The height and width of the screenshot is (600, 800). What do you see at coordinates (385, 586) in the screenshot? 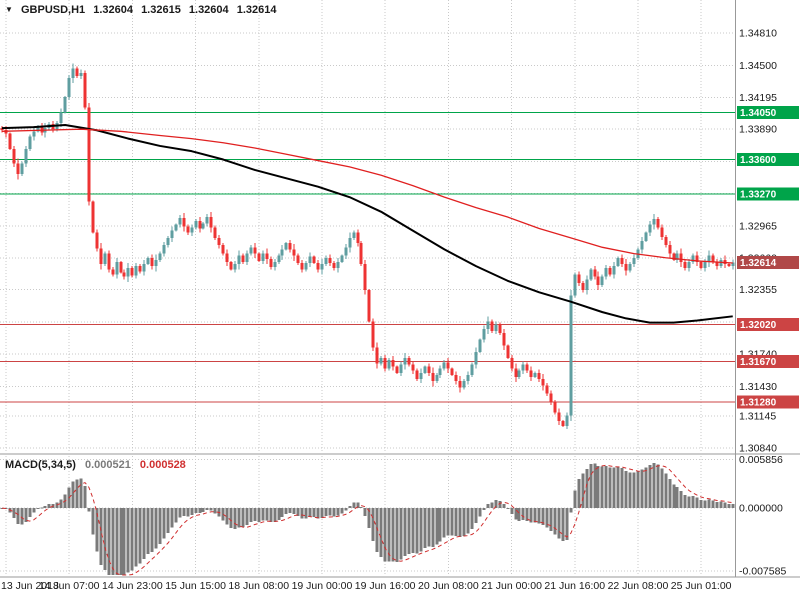
I see `time-axis-label: 19 Jun 16:00` at bounding box center [385, 586].